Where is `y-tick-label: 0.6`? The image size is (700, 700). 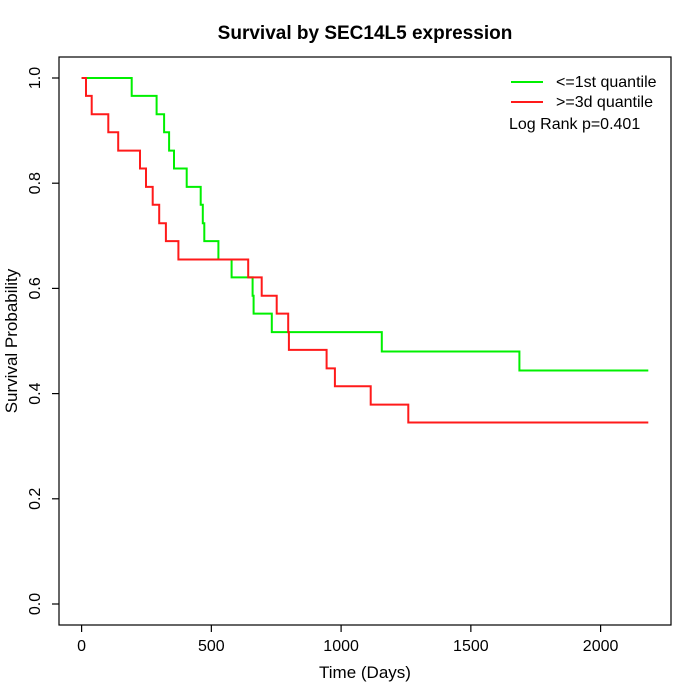 y-tick-label: 0.6 is located at coordinates (35, 288).